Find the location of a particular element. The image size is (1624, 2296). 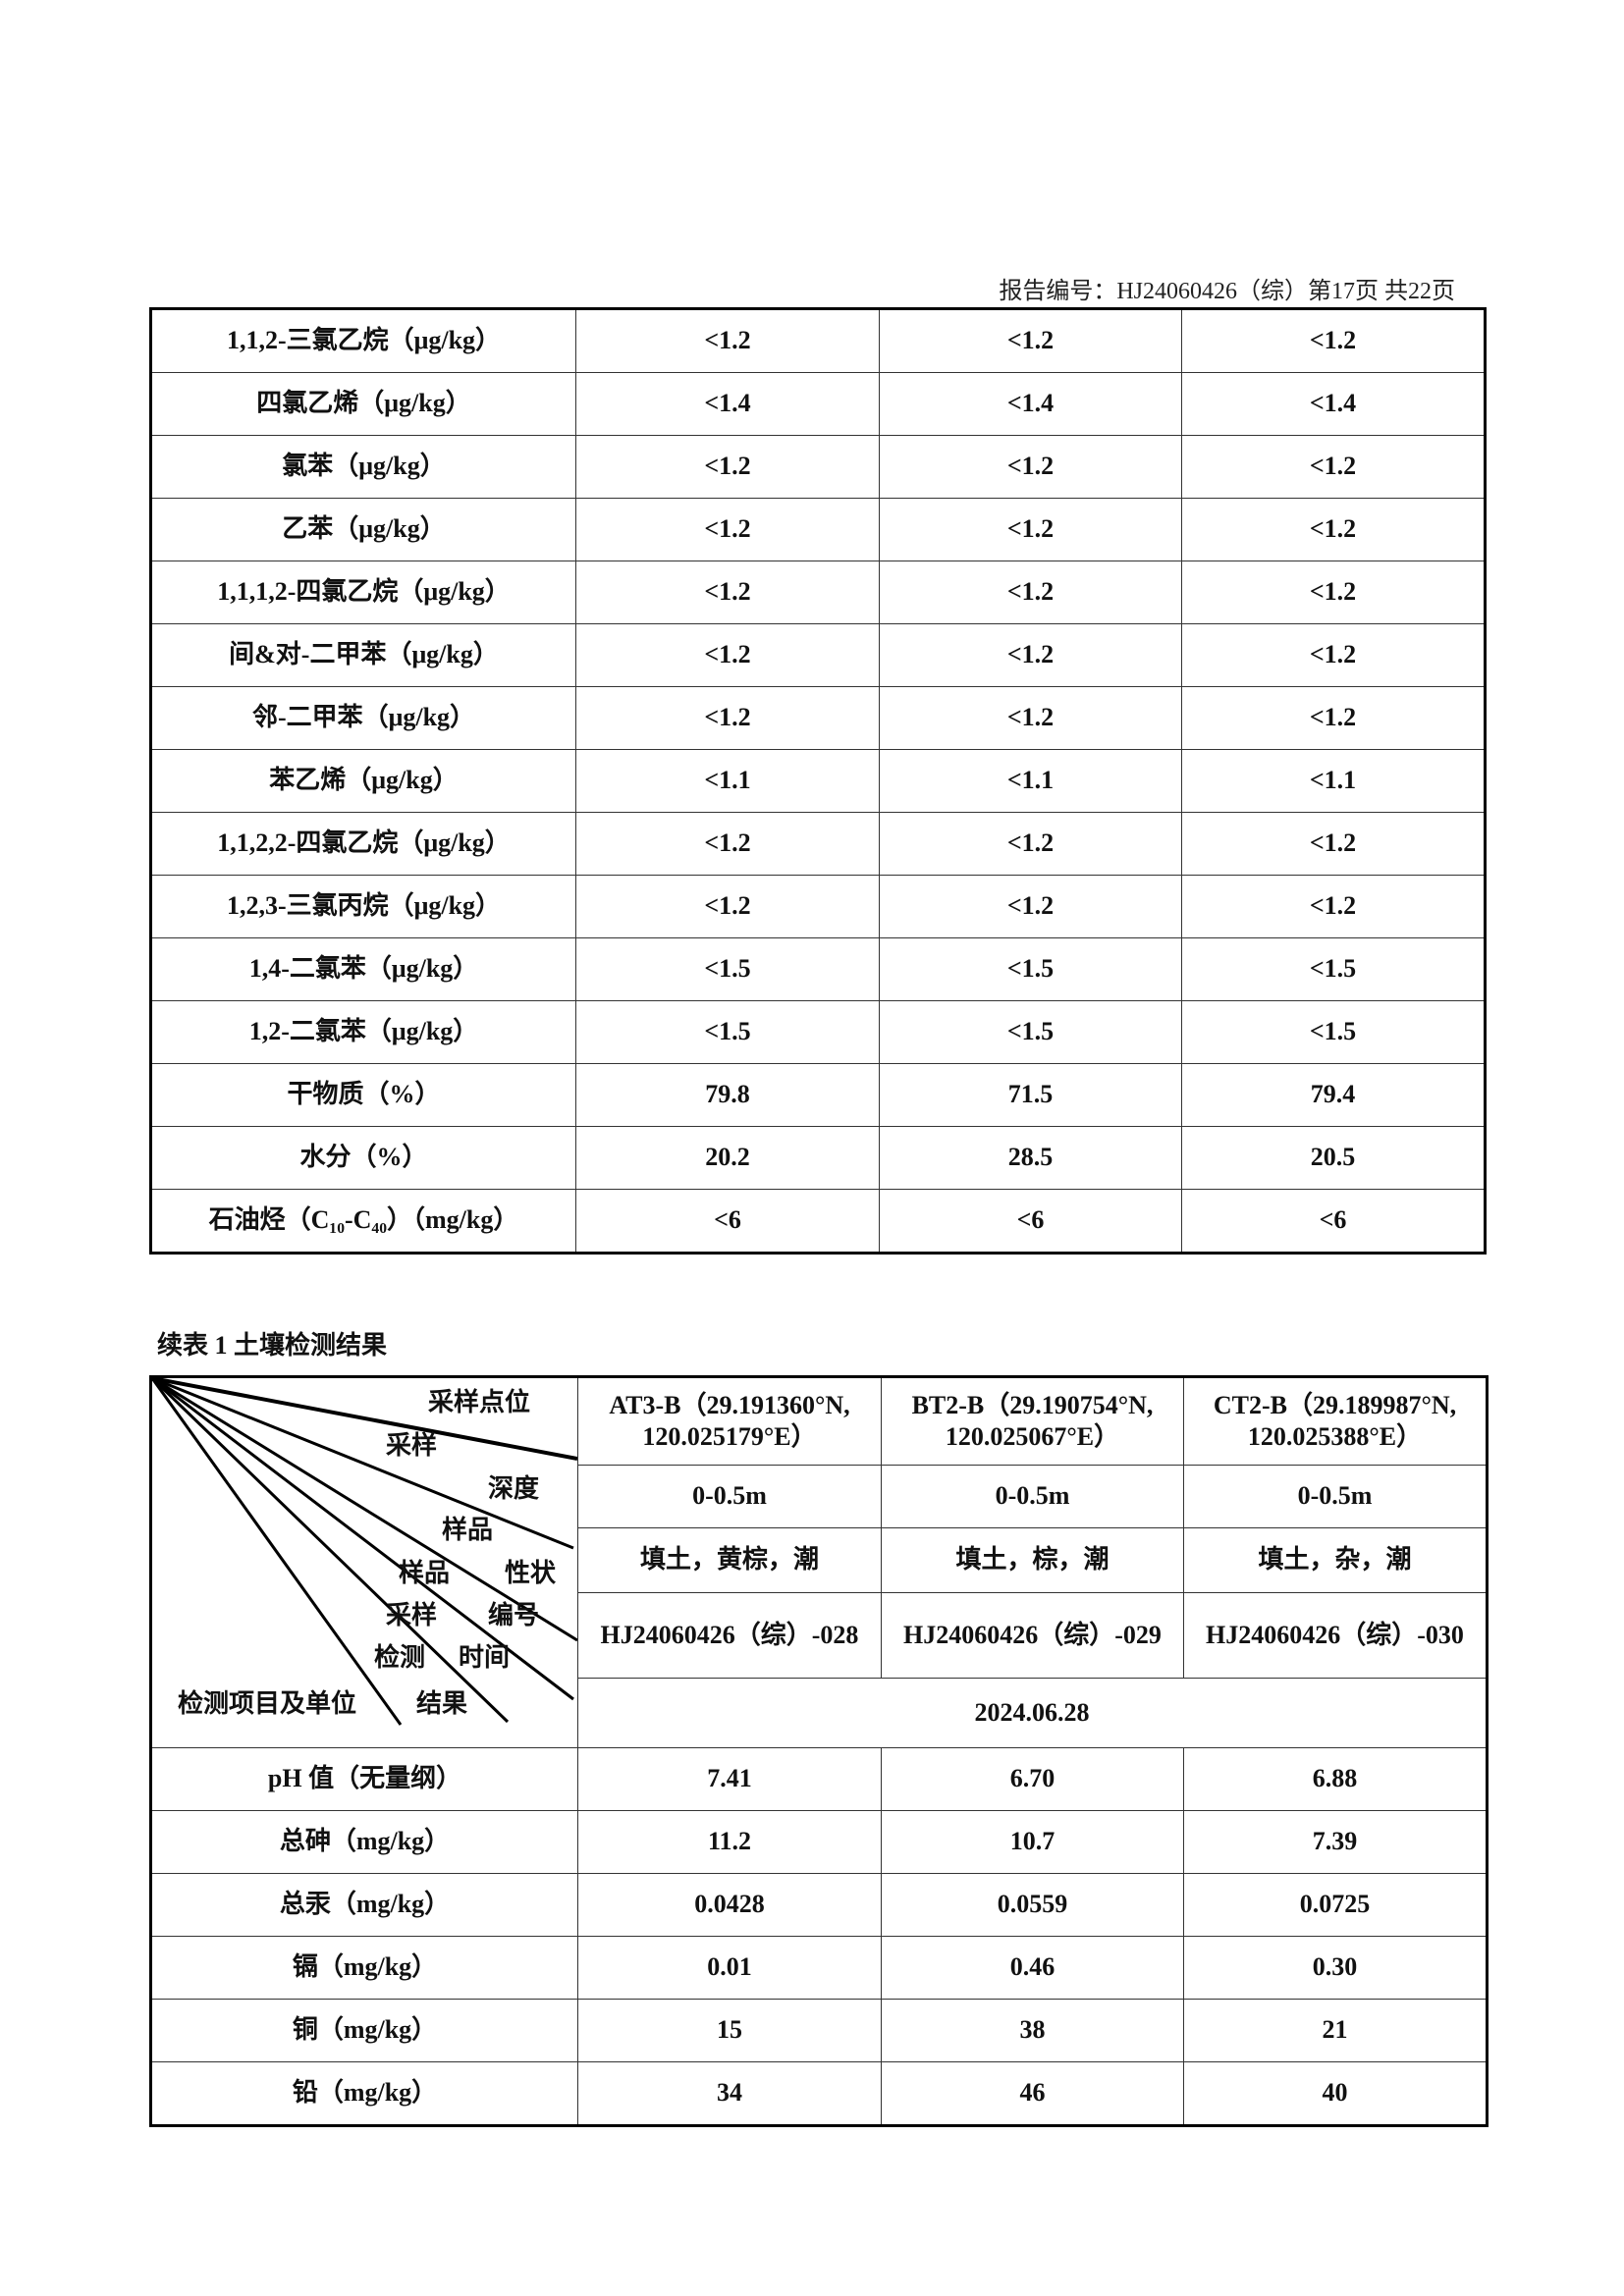

table-row: 1,2-二氯苯（μg/kg） <1.5 <1.5 <1.5 is located at coordinates (818, 1032).